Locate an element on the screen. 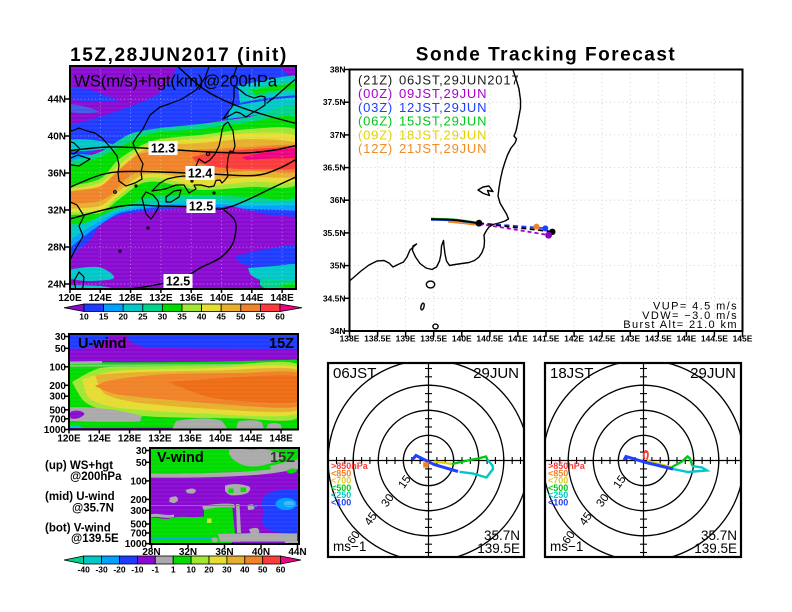 The width and height of the screenshot is (792, 612). svg-text: 15Z is located at coordinates (282, 458).